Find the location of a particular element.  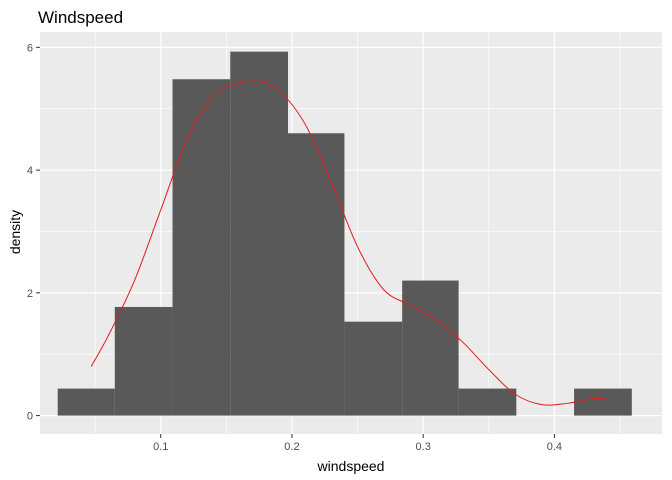

chart-title: Windspeed is located at coordinates (80, 17).